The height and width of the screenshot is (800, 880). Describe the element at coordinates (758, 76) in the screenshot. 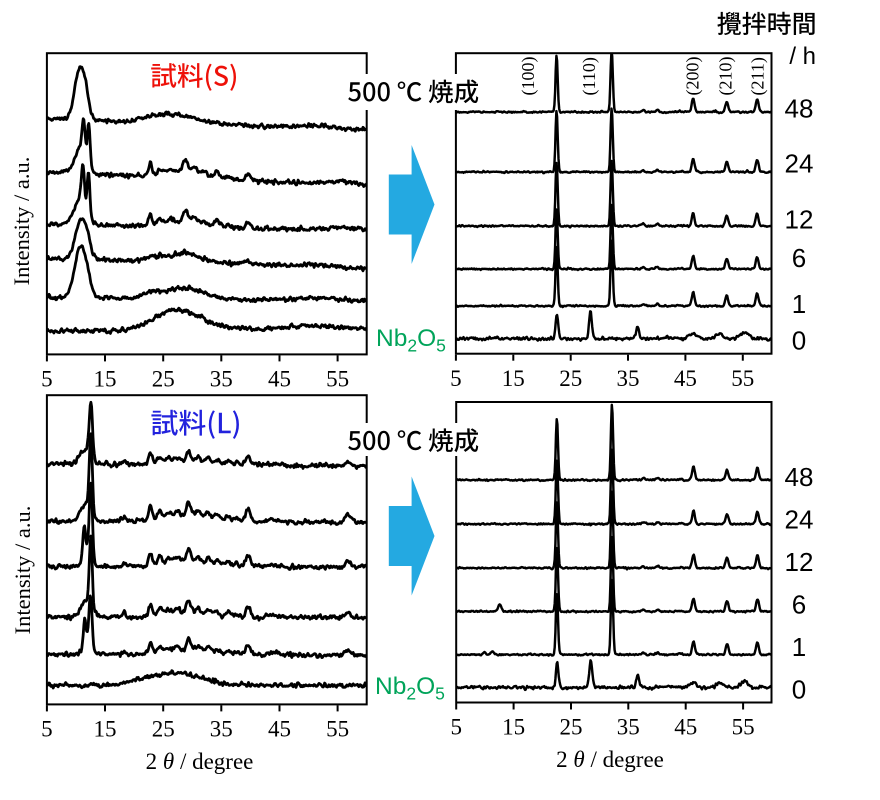

I see `svg-text: (211)` at that location.